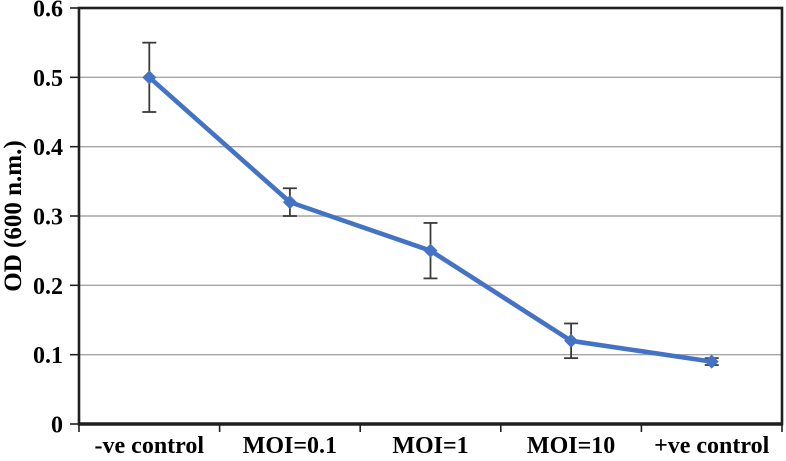 The width and height of the screenshot is (786, 461). What do you see at coordinates (48, 79) in the screenshot?
I see `y-tick-label: 0.5` at bounding box center [48, 79].